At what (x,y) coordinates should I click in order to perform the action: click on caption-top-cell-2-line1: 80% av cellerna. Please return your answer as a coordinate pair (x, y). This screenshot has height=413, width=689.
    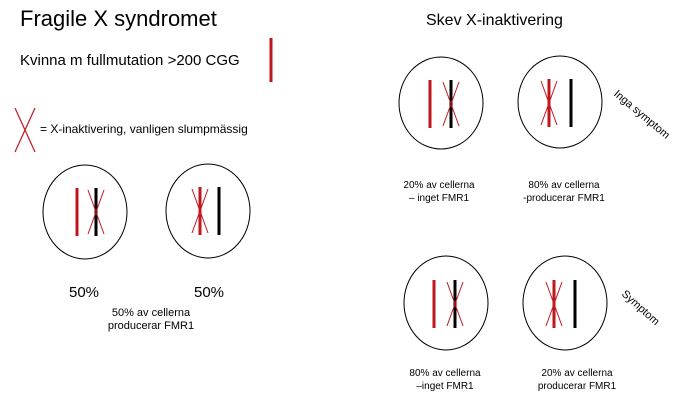
    Looking at the image, I should click on (564, 185).